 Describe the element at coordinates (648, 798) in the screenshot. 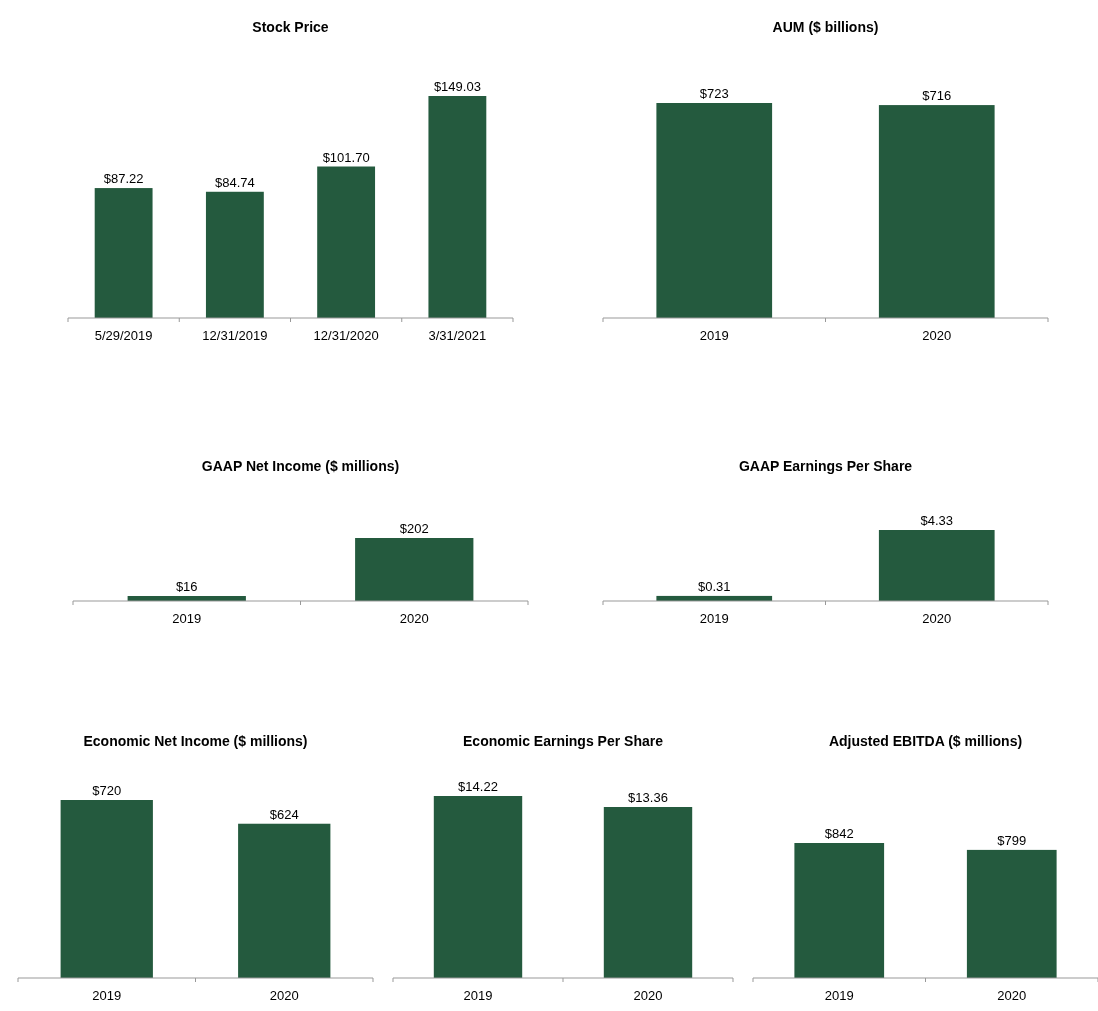

I see `data-label: $13.36` at that location.